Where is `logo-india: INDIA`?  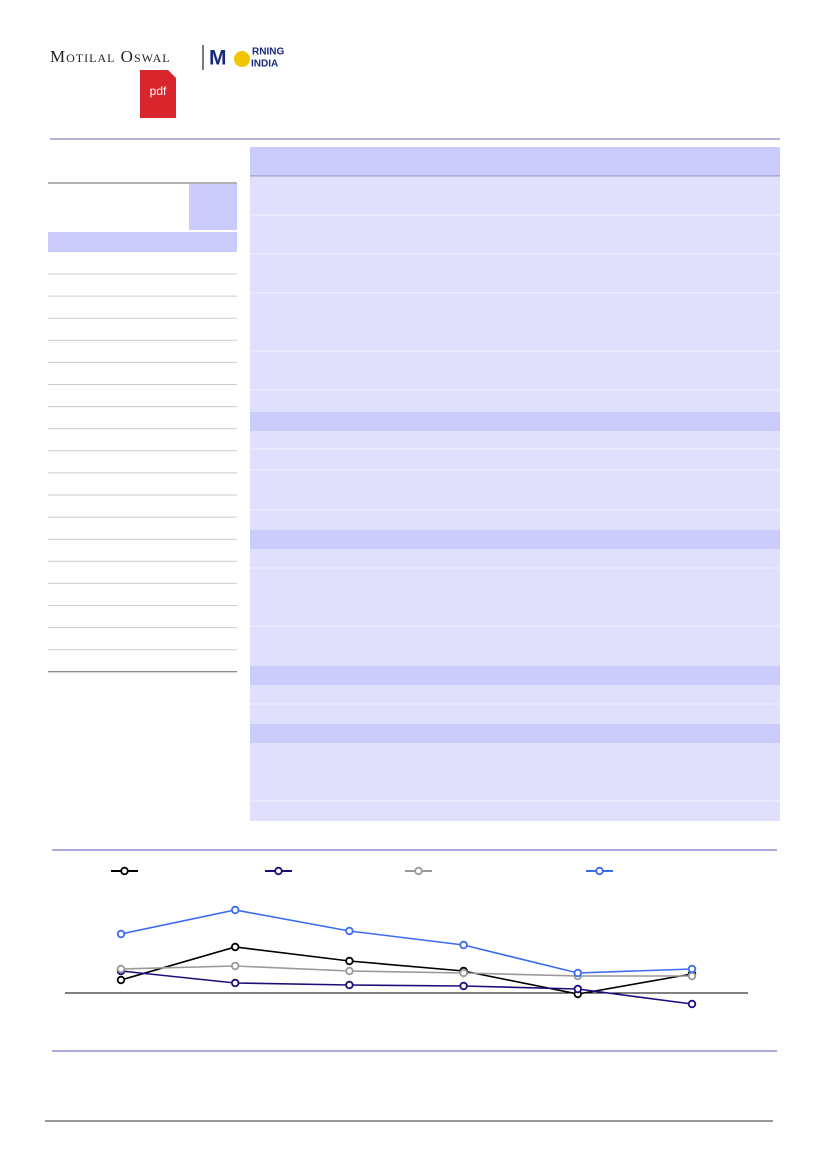 logo-india: INDIA is located at coordinates (264, 64).